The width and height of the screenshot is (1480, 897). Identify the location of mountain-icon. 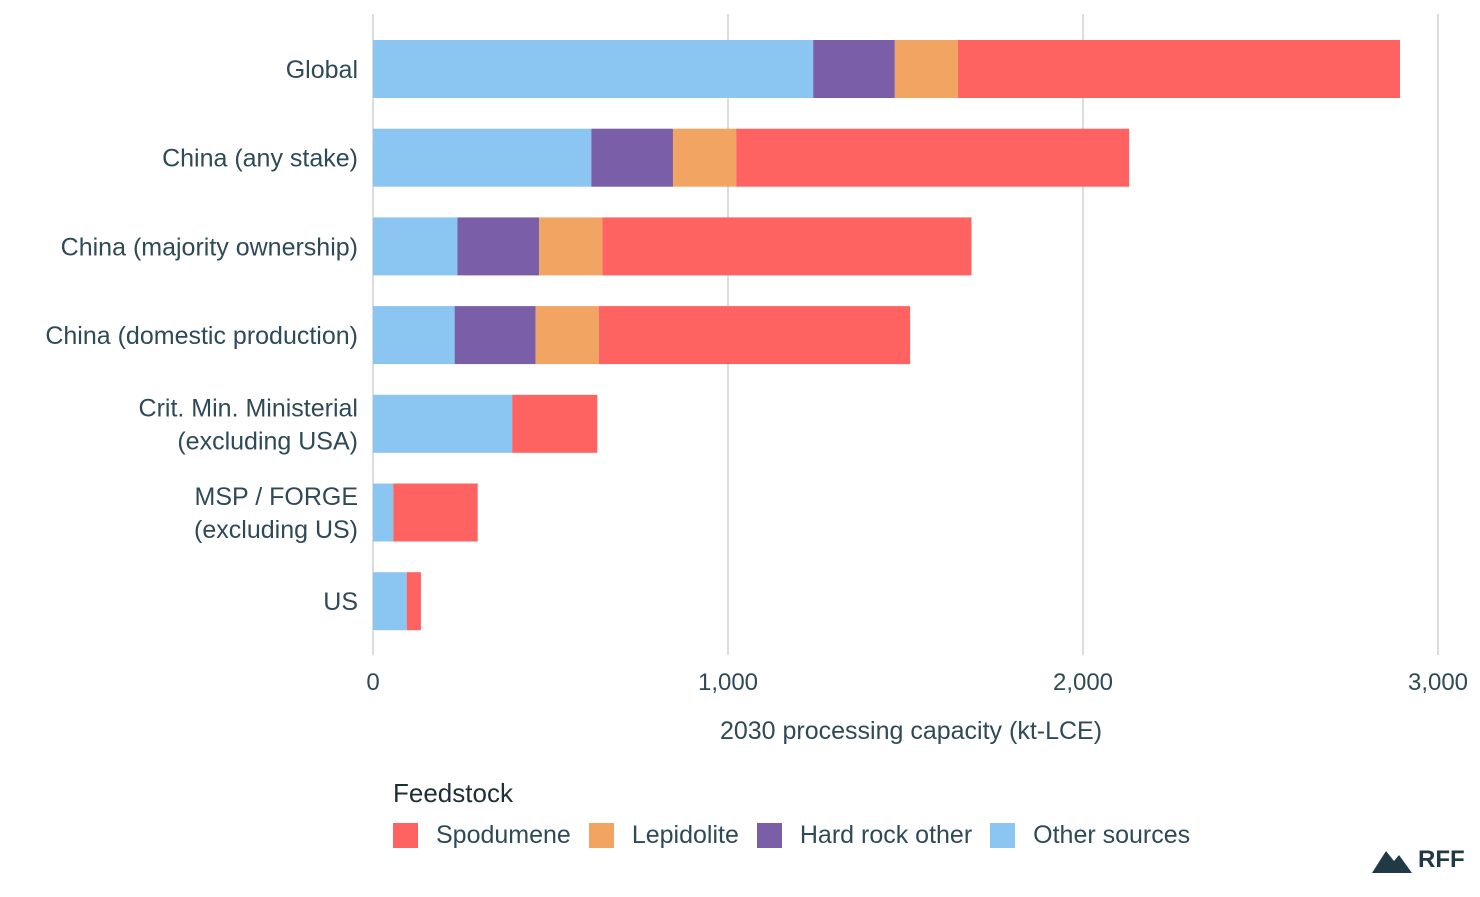
(1392, 862).